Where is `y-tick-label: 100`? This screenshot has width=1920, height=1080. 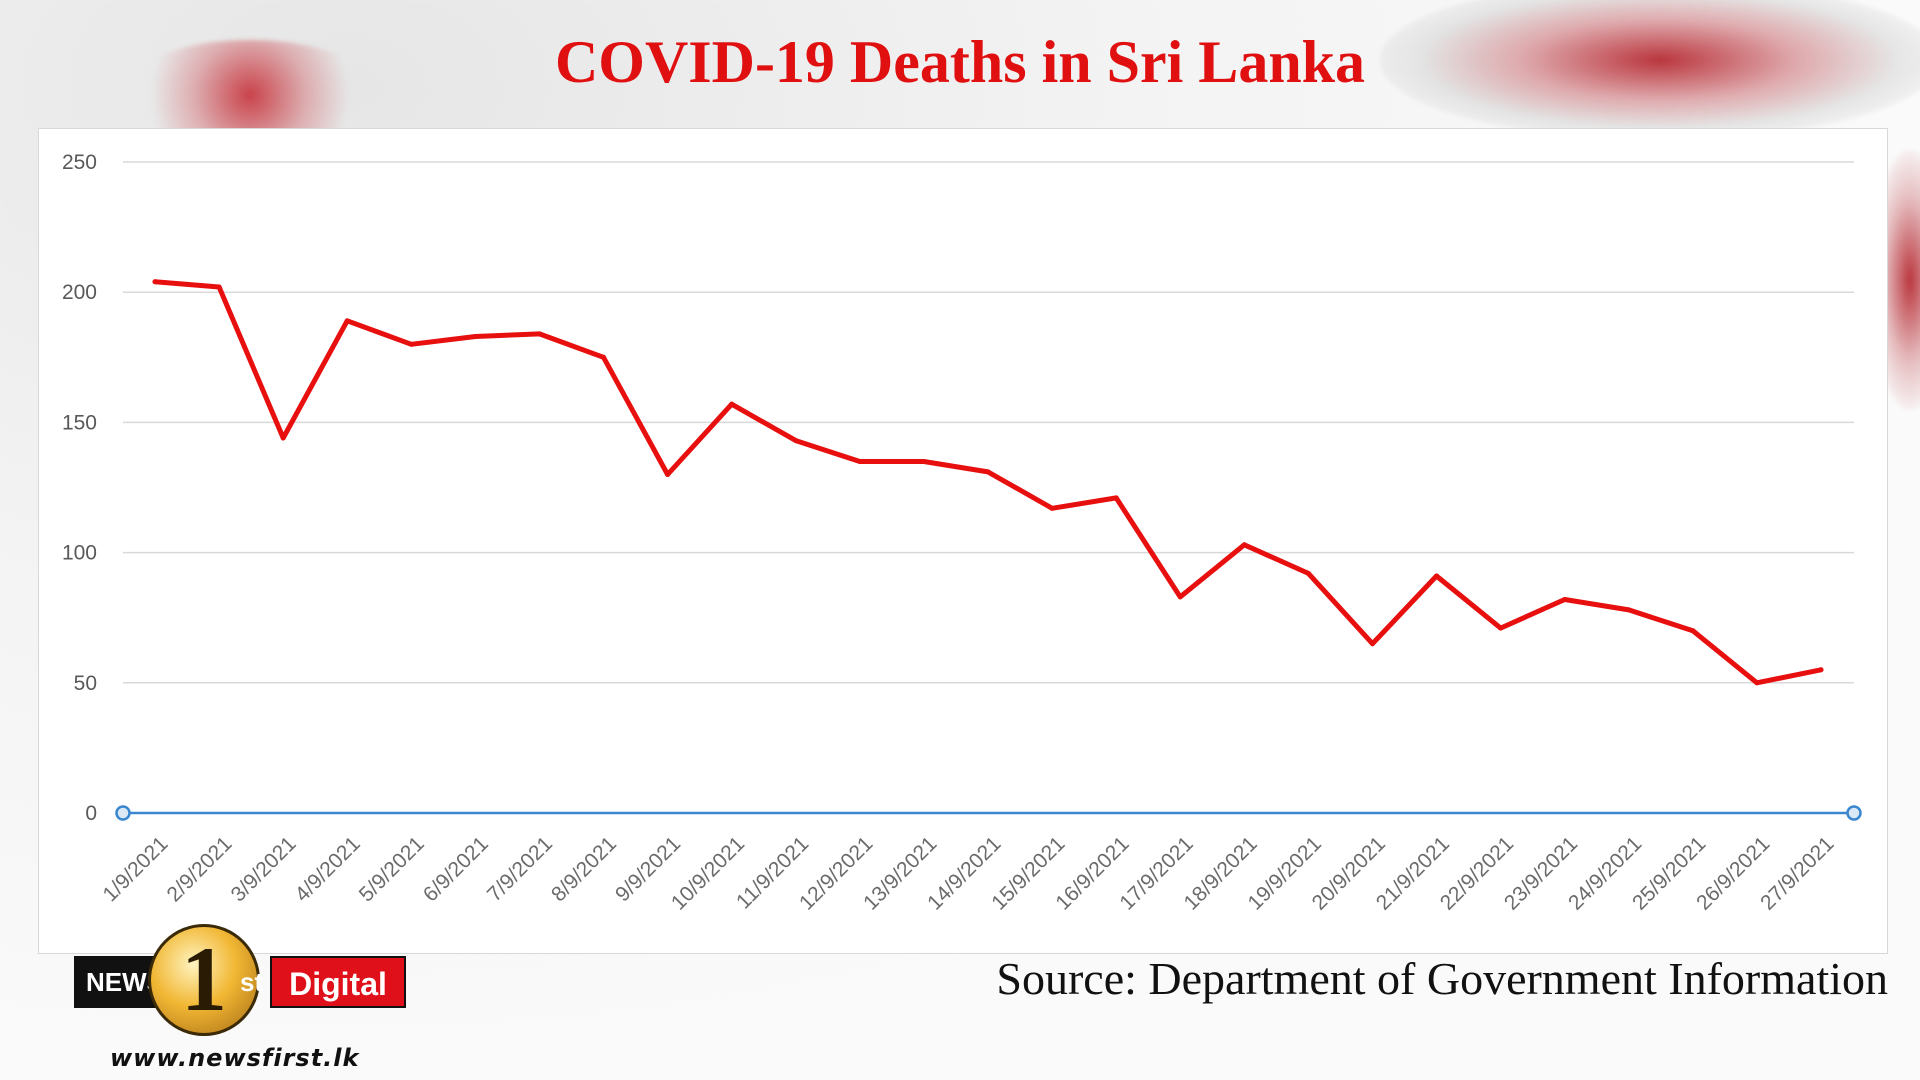 y-tick-label: 100 is located at coordinates (79, 553).